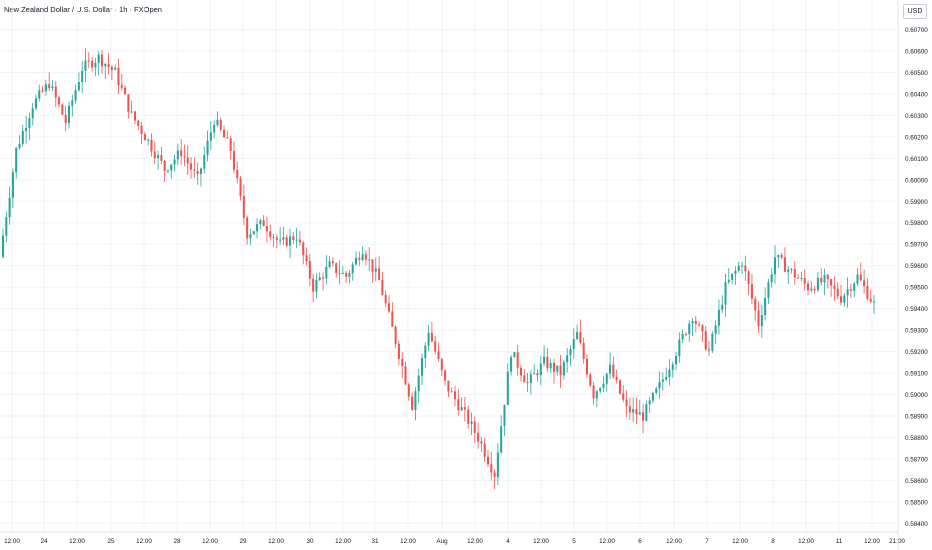 The height and width of the screenshot is (550, 932). I want to click on x-tick-label: 25, so click(111, 541).